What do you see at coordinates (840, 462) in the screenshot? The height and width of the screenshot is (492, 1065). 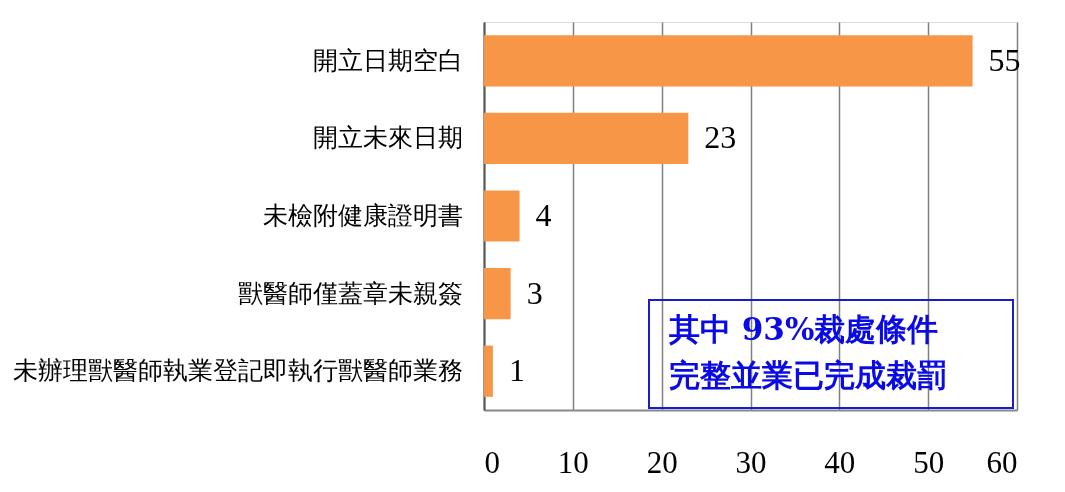 I see `x-tick-label: 40` at bounding box center [840, 462].